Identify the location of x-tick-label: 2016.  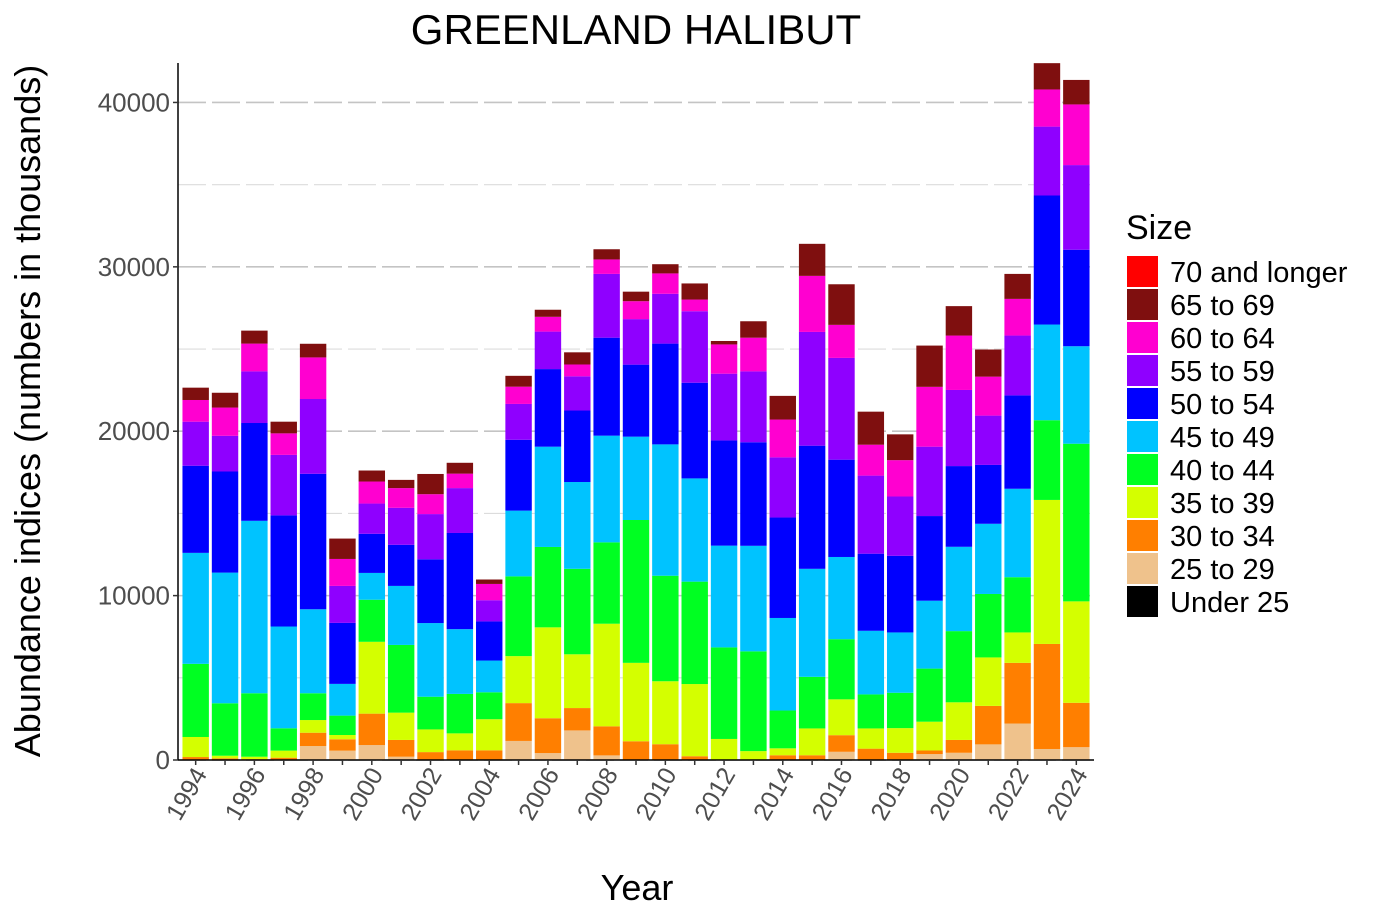
(833, 794).